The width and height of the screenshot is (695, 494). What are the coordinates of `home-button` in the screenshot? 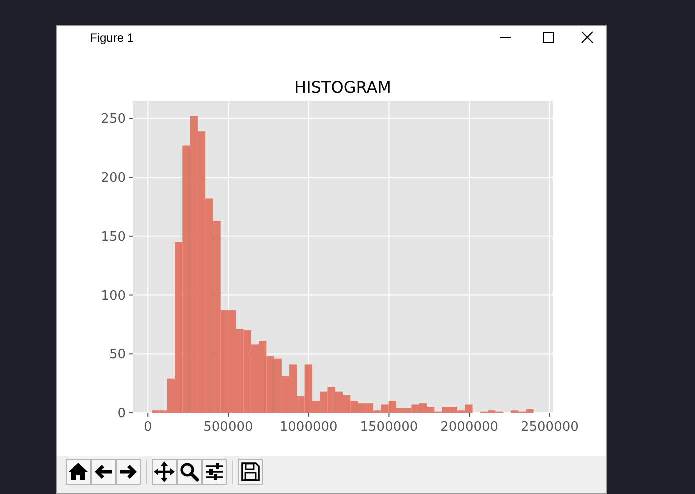 It's located at (78, 472).